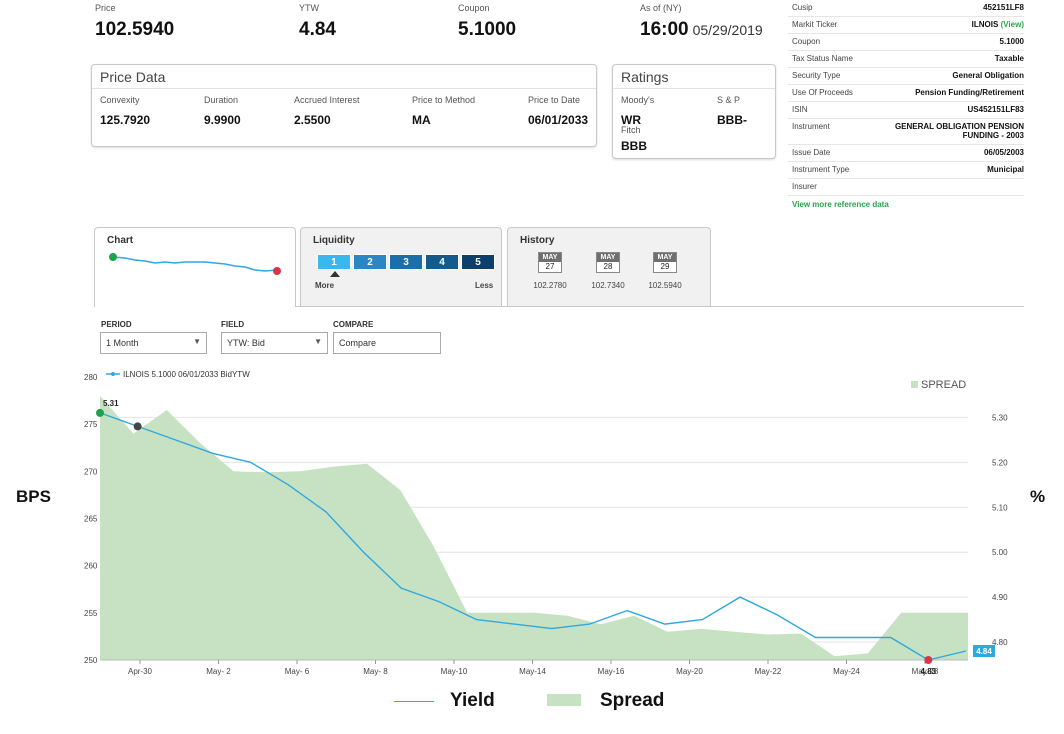 This screenshot has height=734, width=1064. Describe the element at coordinates (358, 343) in the screenshot. I see `compare-placeholder: Compare` at that location.